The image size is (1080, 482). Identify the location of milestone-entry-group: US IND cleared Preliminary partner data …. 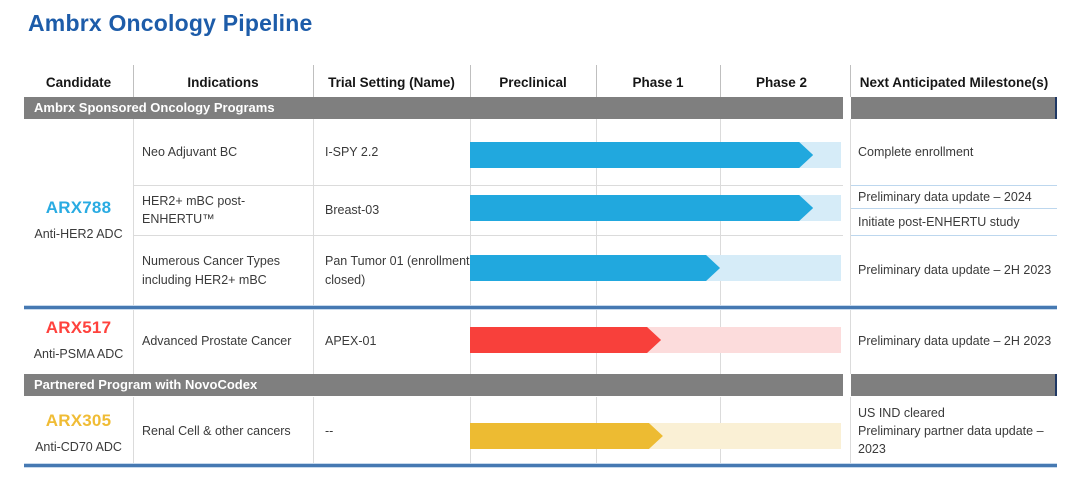
(956, 431).